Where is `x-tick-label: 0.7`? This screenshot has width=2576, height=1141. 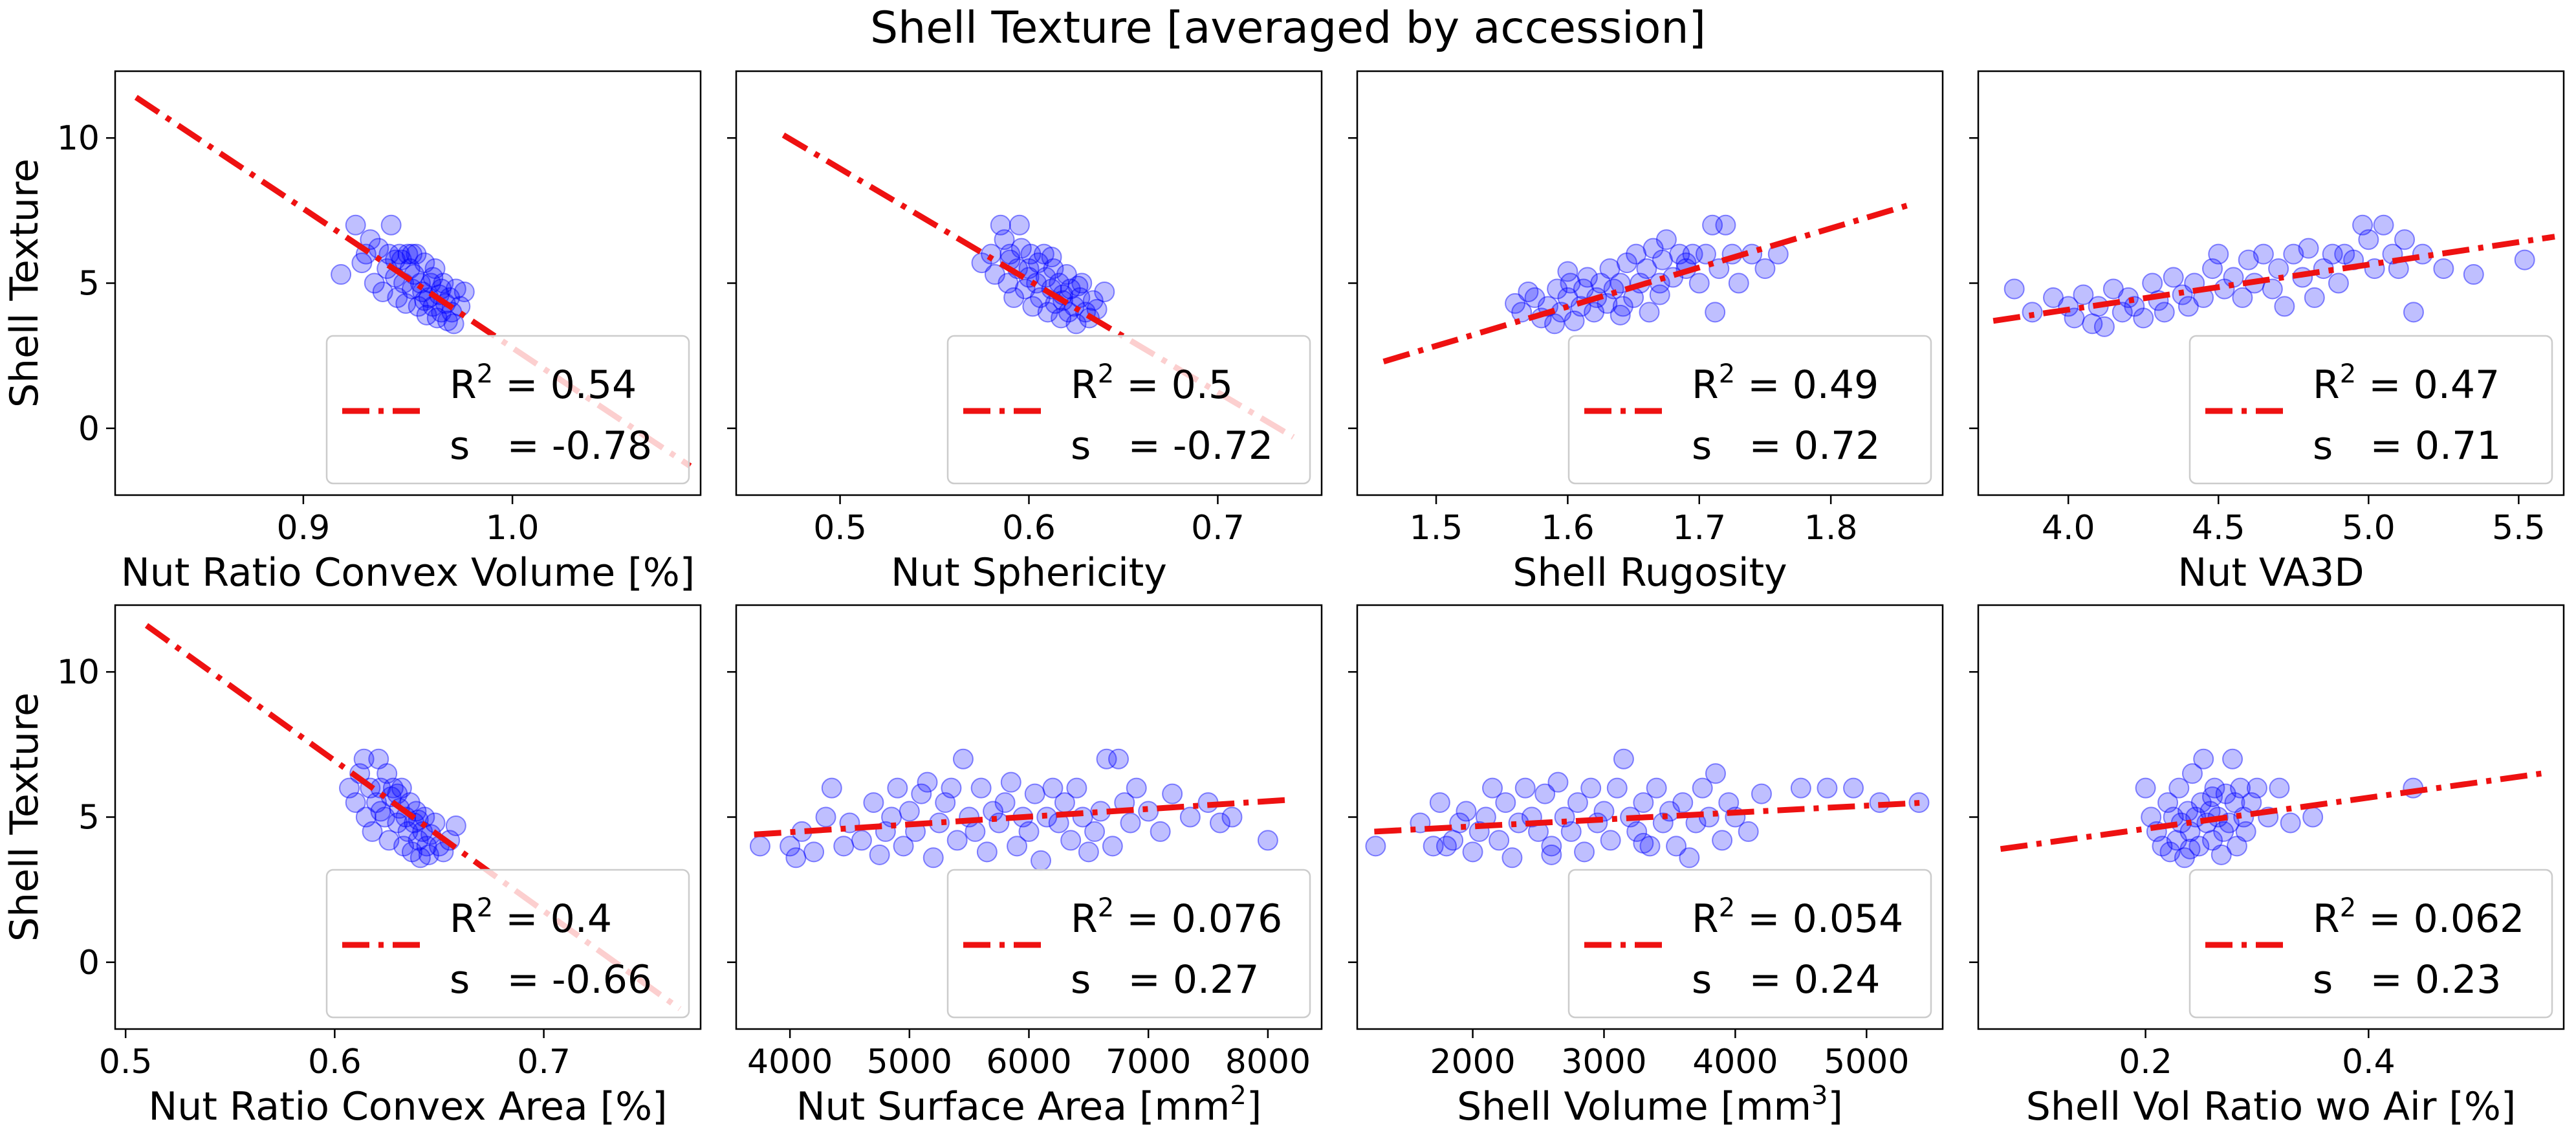
x-tick-label: 0.7 is located at coordinates (544, 1062).